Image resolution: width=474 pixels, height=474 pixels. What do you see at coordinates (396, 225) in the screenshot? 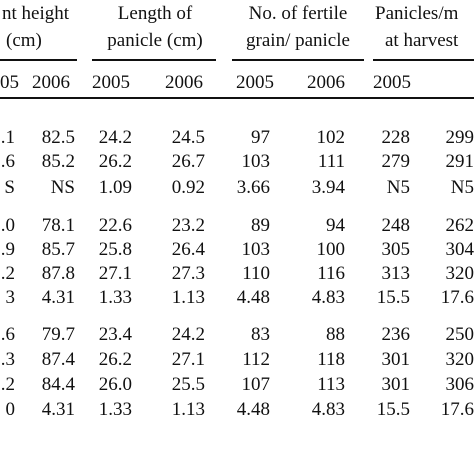
I see `table-cell: 248` at bounding box center [396, 225].